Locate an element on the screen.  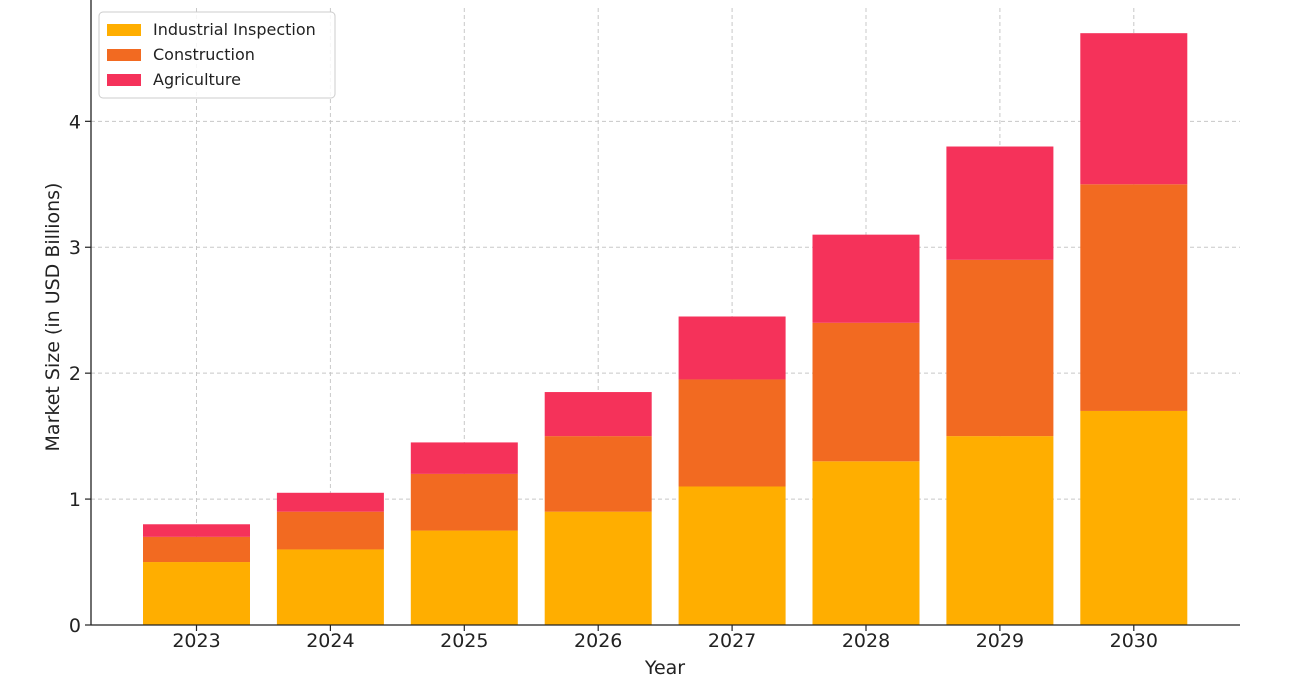
y-tick-label: 0 is located at coordinates (75, 626).